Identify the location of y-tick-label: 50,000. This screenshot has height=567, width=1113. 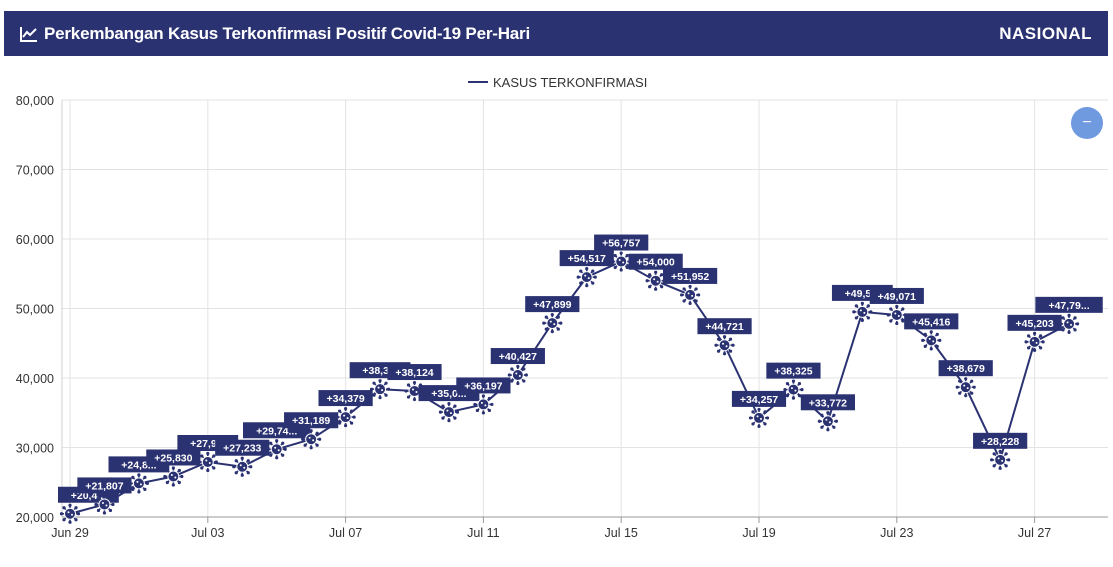
(35, 310).